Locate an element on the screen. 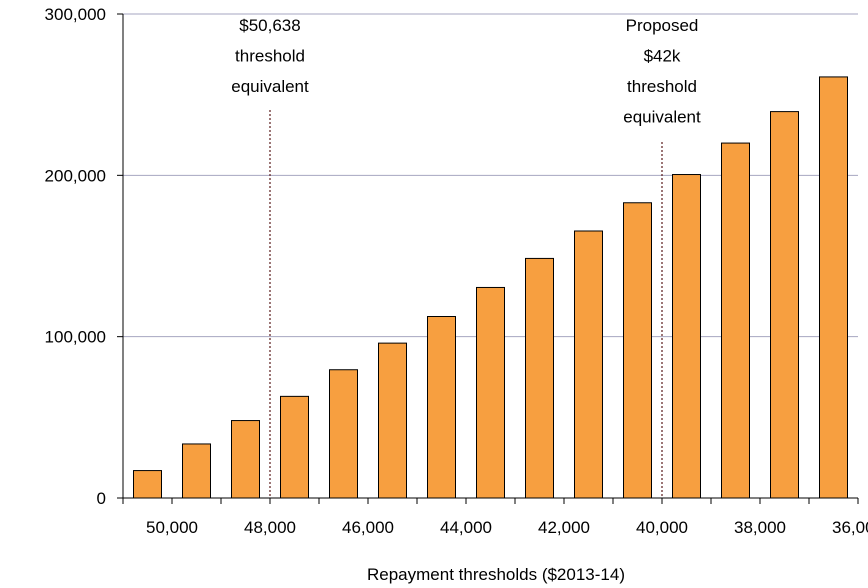  x-tick-label: 38,000 is located at coordinates (760, 527).